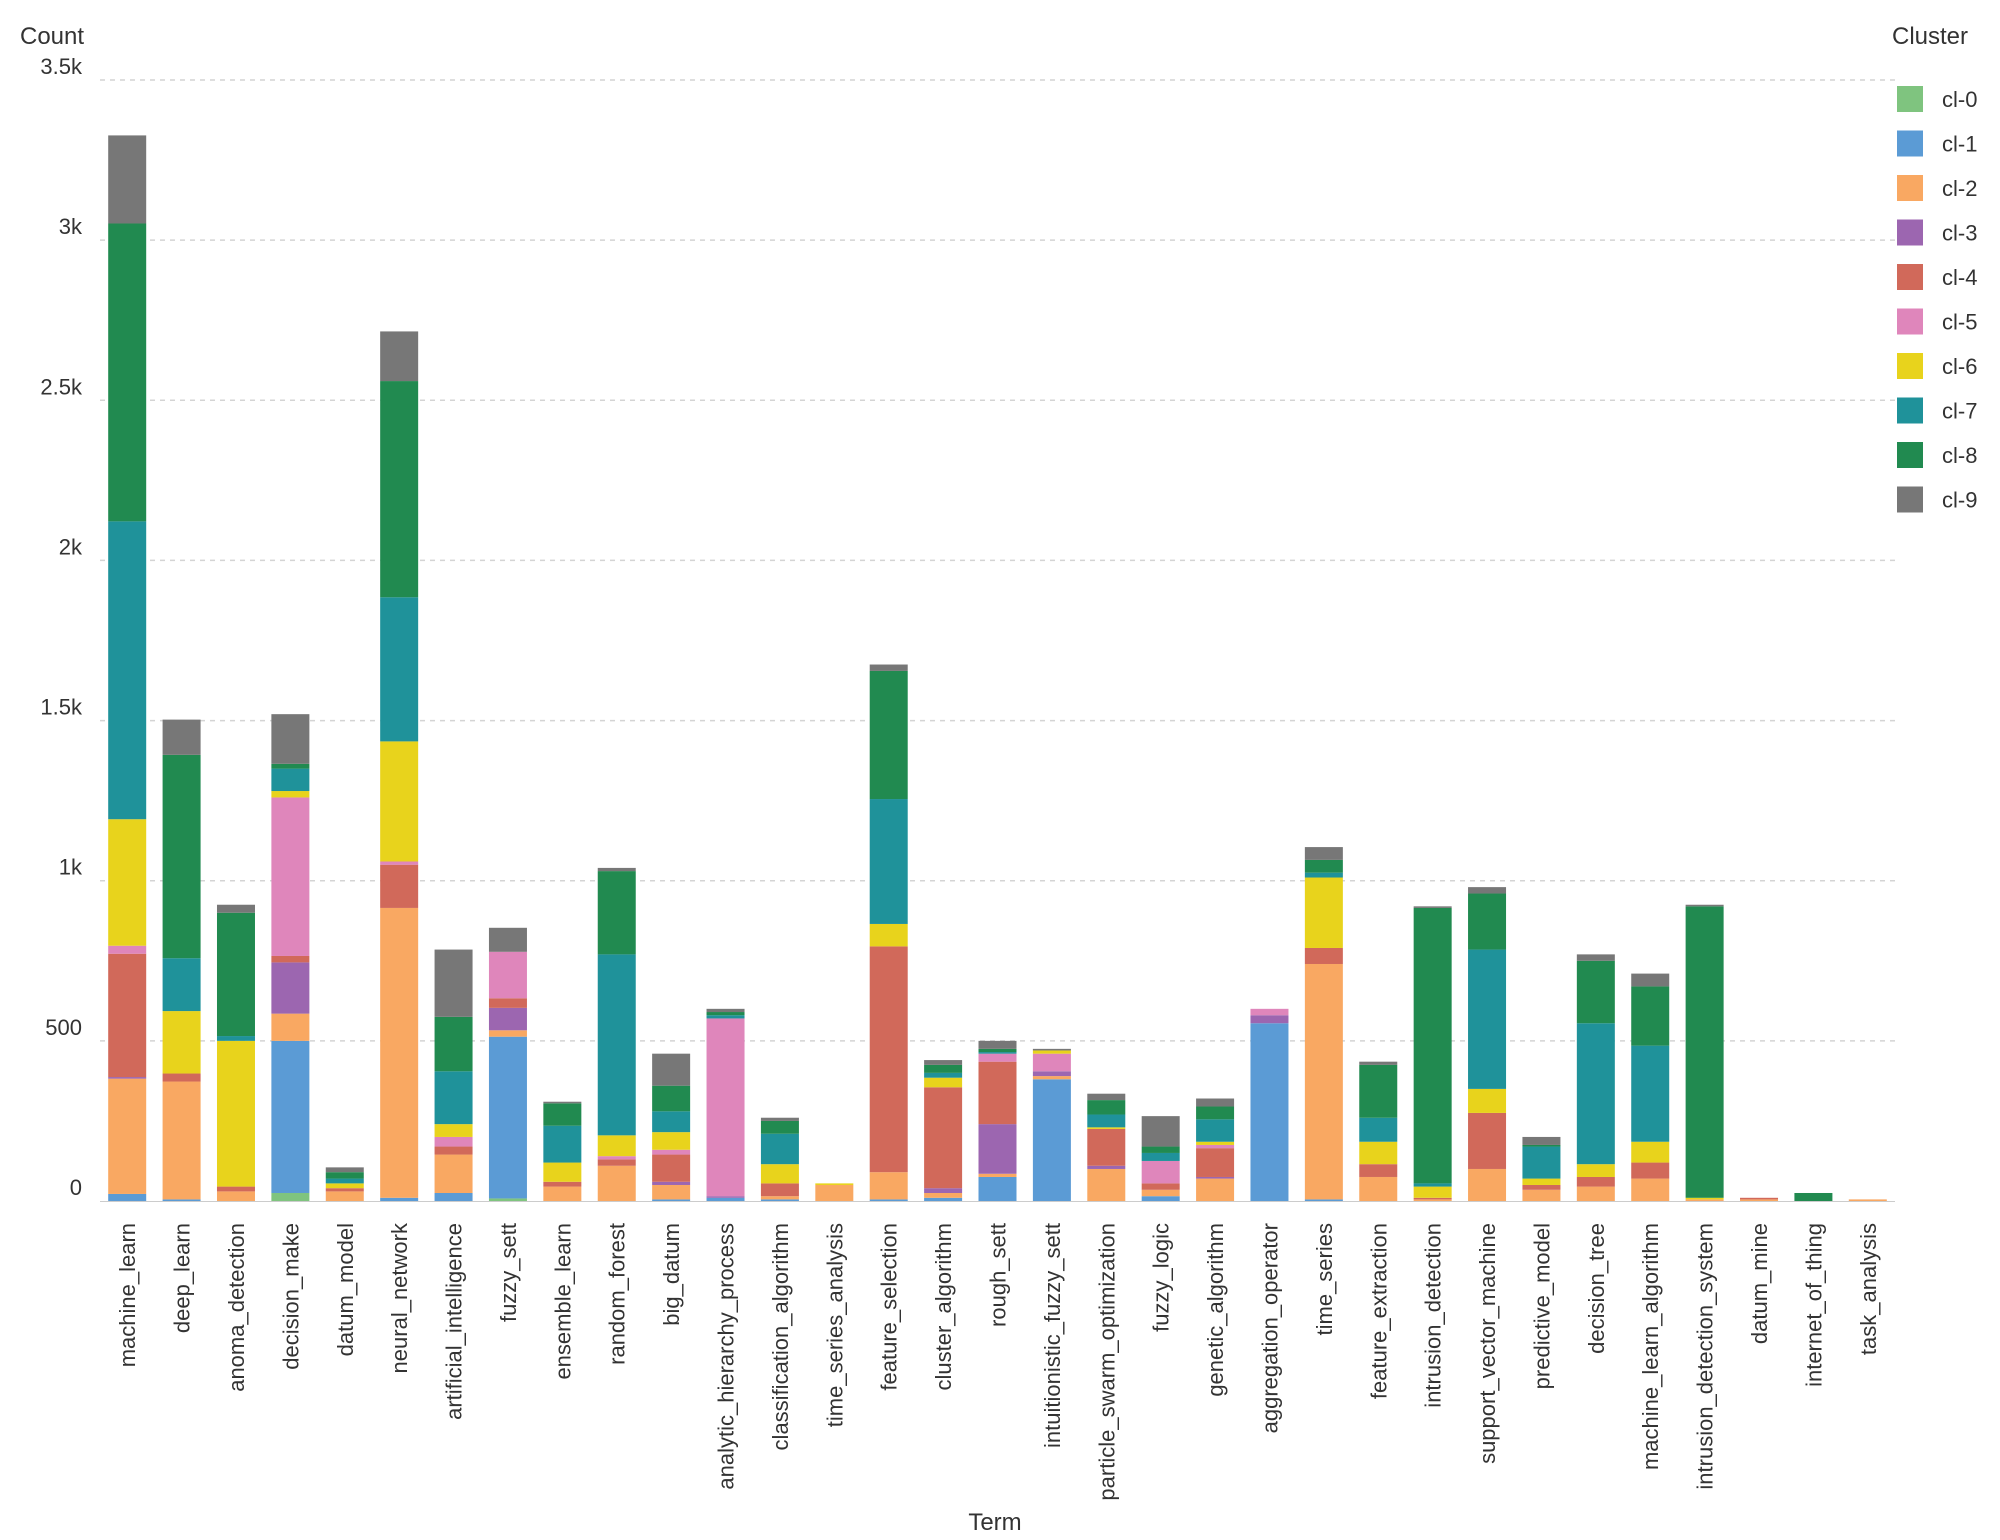  I want to click on x-tick-label: neural_network, so click(399, 1297).